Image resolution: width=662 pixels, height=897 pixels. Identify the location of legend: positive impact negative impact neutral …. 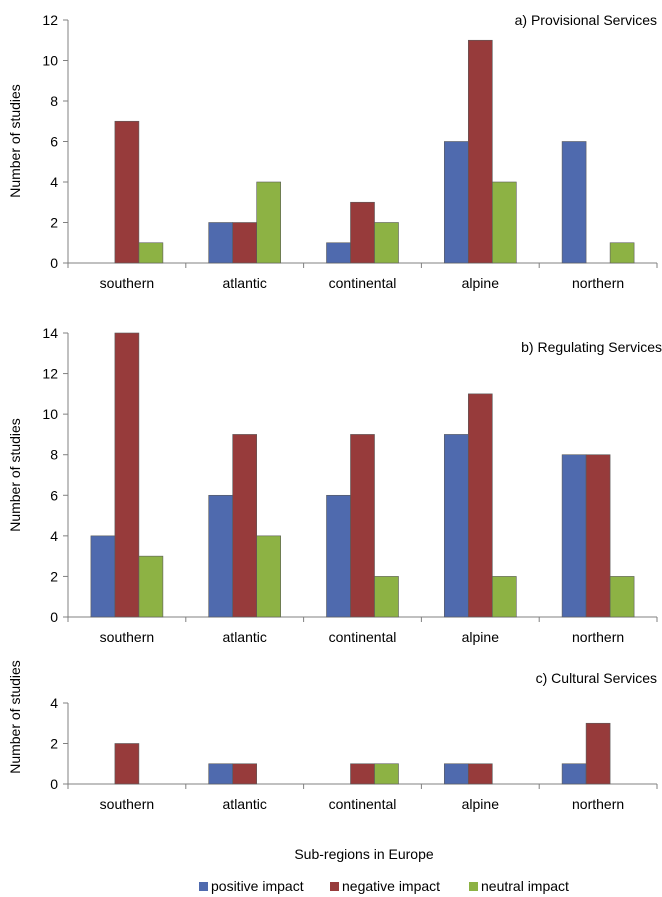
(384, 886).